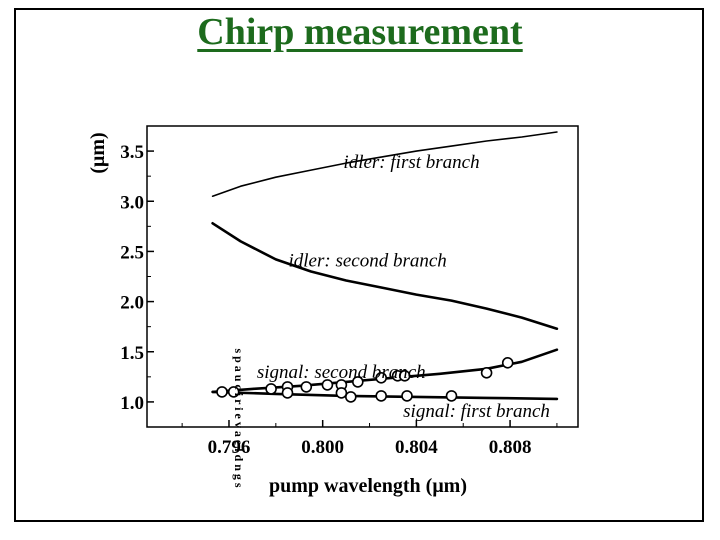  Describe the element at coordinates (411, 162) in the screenshot. I see `curve-label: idler: first branch` at that location.